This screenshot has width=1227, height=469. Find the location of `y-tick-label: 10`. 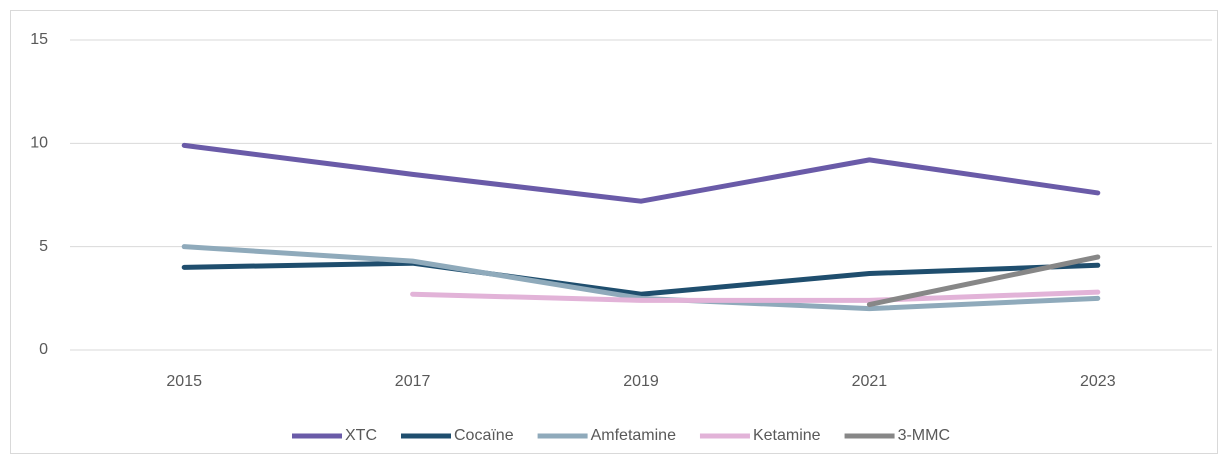

y-tick-label: 10 is located at coordinates (39, 143).